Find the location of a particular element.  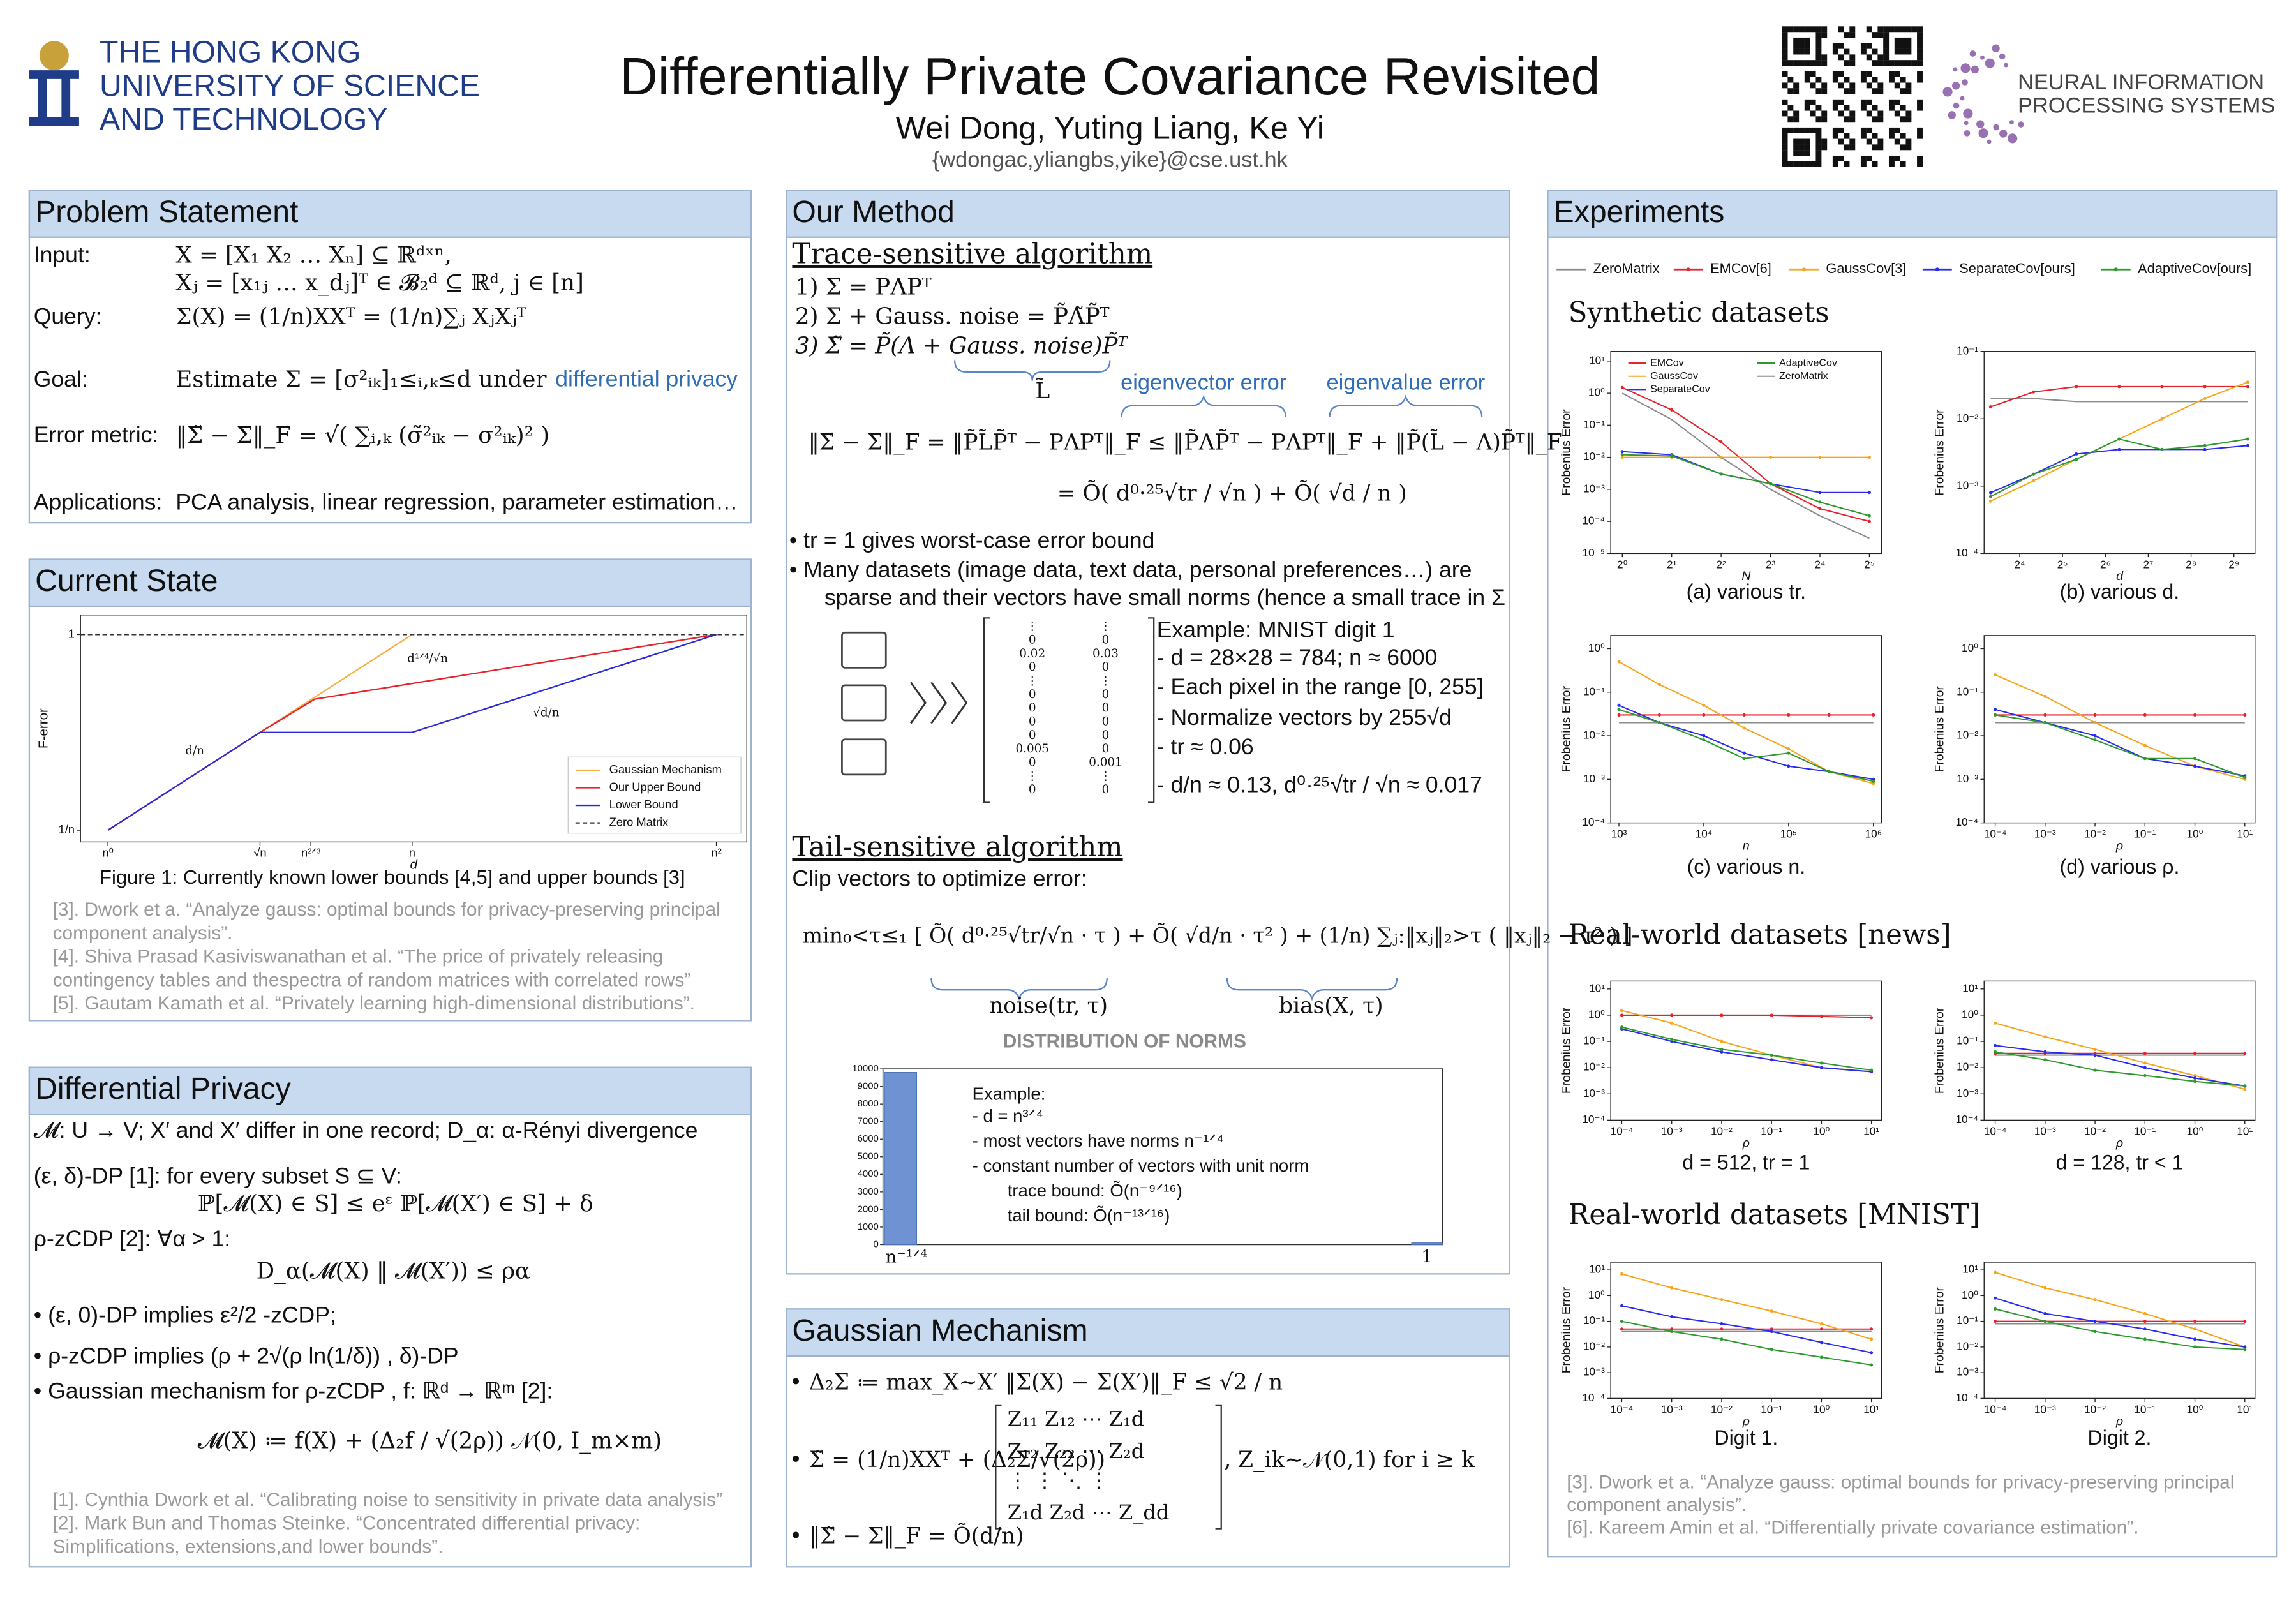

x-tick-label: 2⁵ is located at coordinates (1869, 564).